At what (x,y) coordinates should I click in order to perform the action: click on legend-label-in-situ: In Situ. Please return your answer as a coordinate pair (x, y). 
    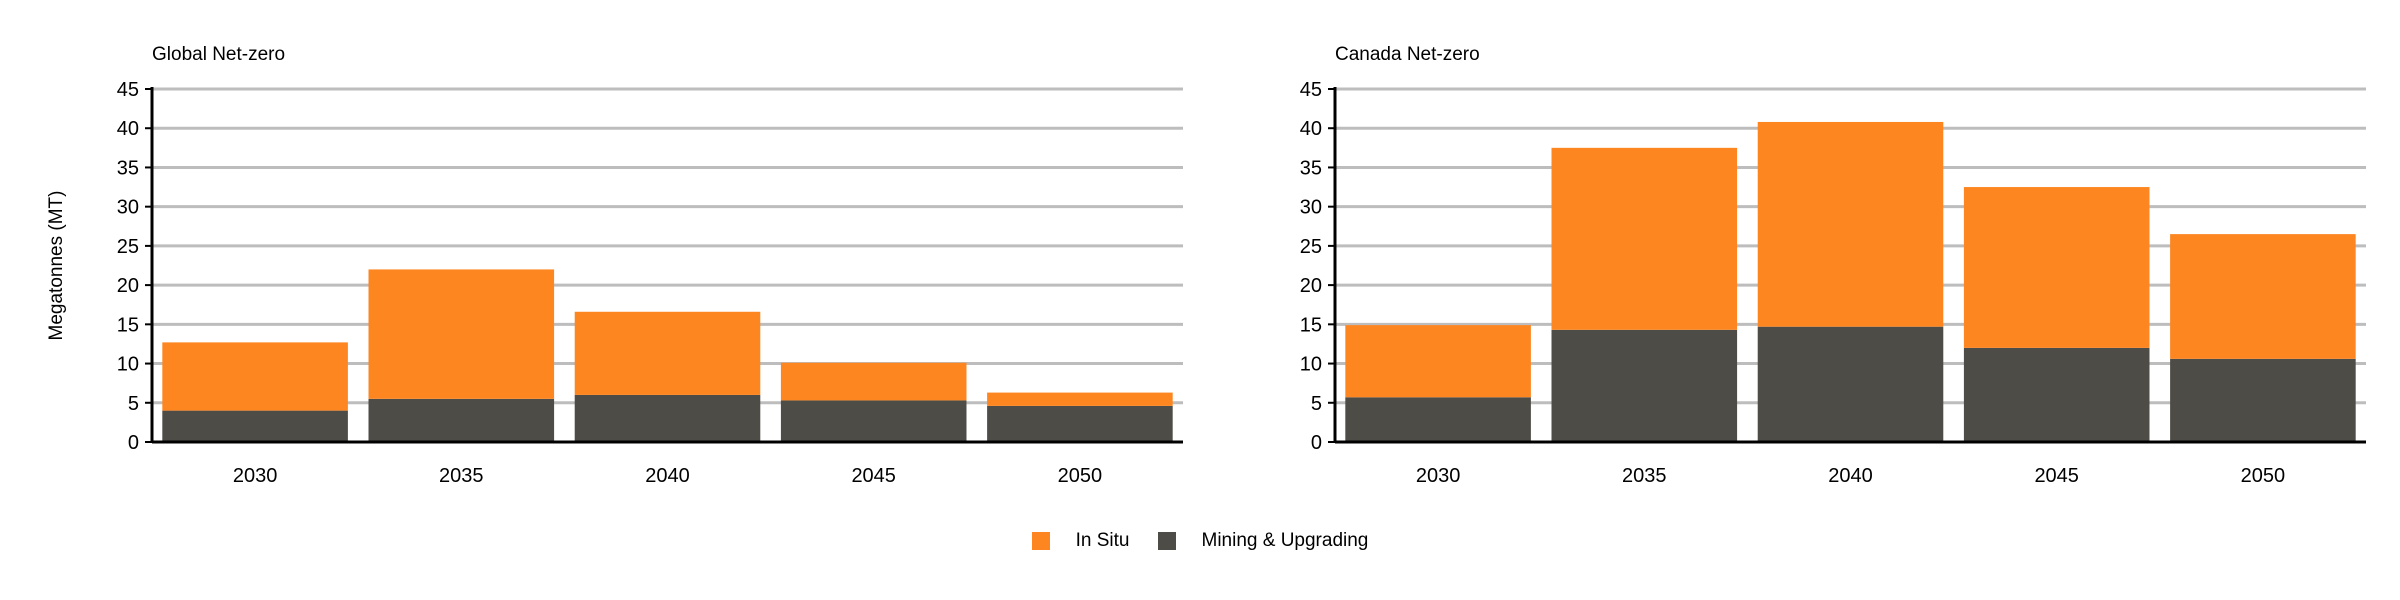
    Looking at the image, I should click on (1102, 540).